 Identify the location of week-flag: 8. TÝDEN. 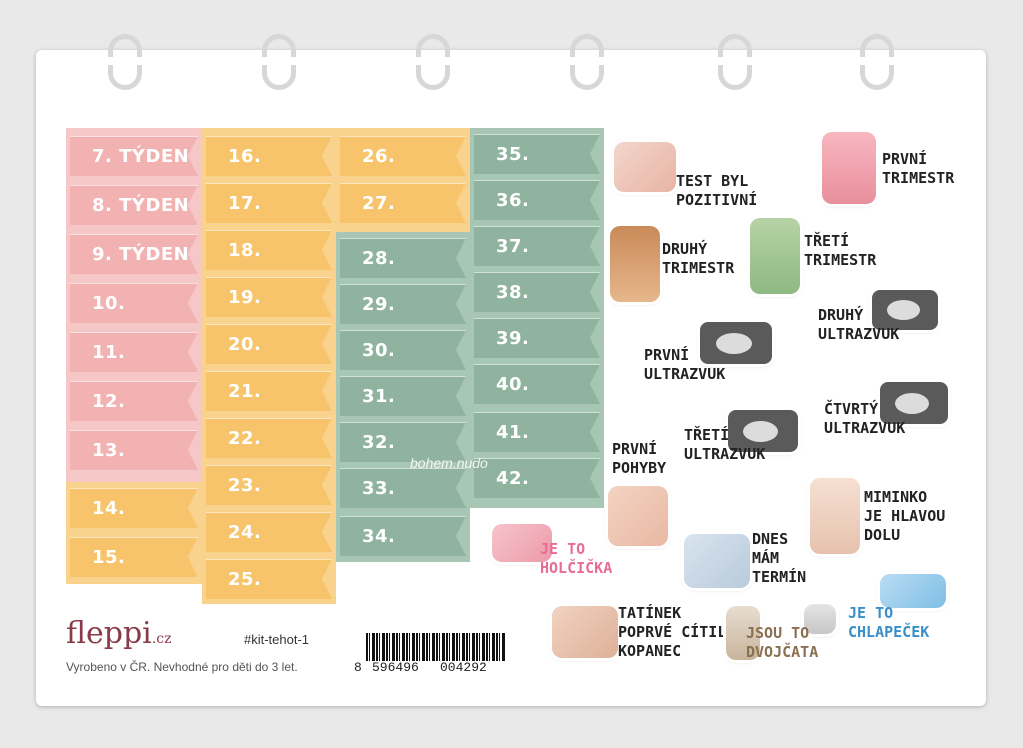
(134, 205).